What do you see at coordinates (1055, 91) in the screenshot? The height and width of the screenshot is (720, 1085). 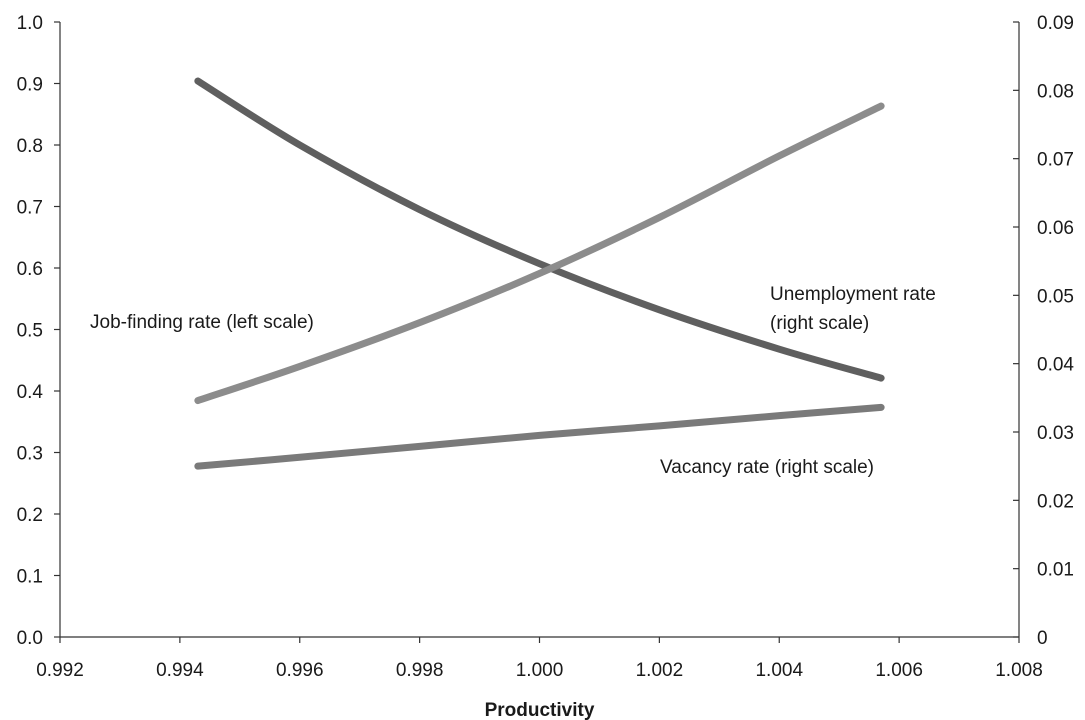 I see `right-tick-label: 0.08` at bounding box center [1055, 91].